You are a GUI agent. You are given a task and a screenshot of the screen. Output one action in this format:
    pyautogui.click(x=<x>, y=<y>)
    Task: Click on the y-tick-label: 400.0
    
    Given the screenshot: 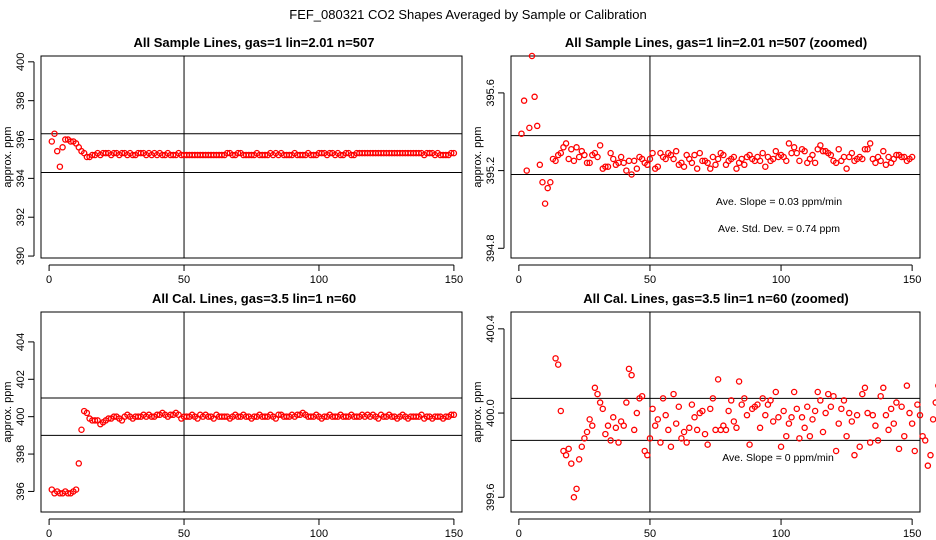 What is the action you would take?
    pyautogui.click(x=491, y=413)
    